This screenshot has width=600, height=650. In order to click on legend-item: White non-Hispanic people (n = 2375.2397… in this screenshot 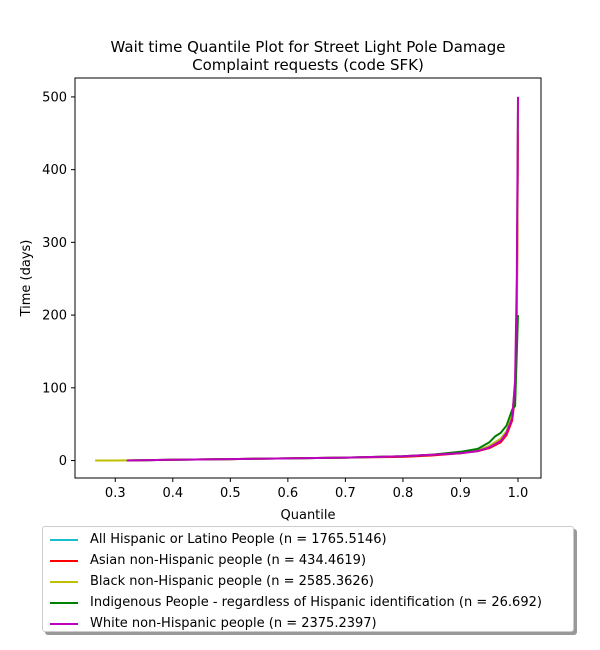, I will do `click(210, 623)`.